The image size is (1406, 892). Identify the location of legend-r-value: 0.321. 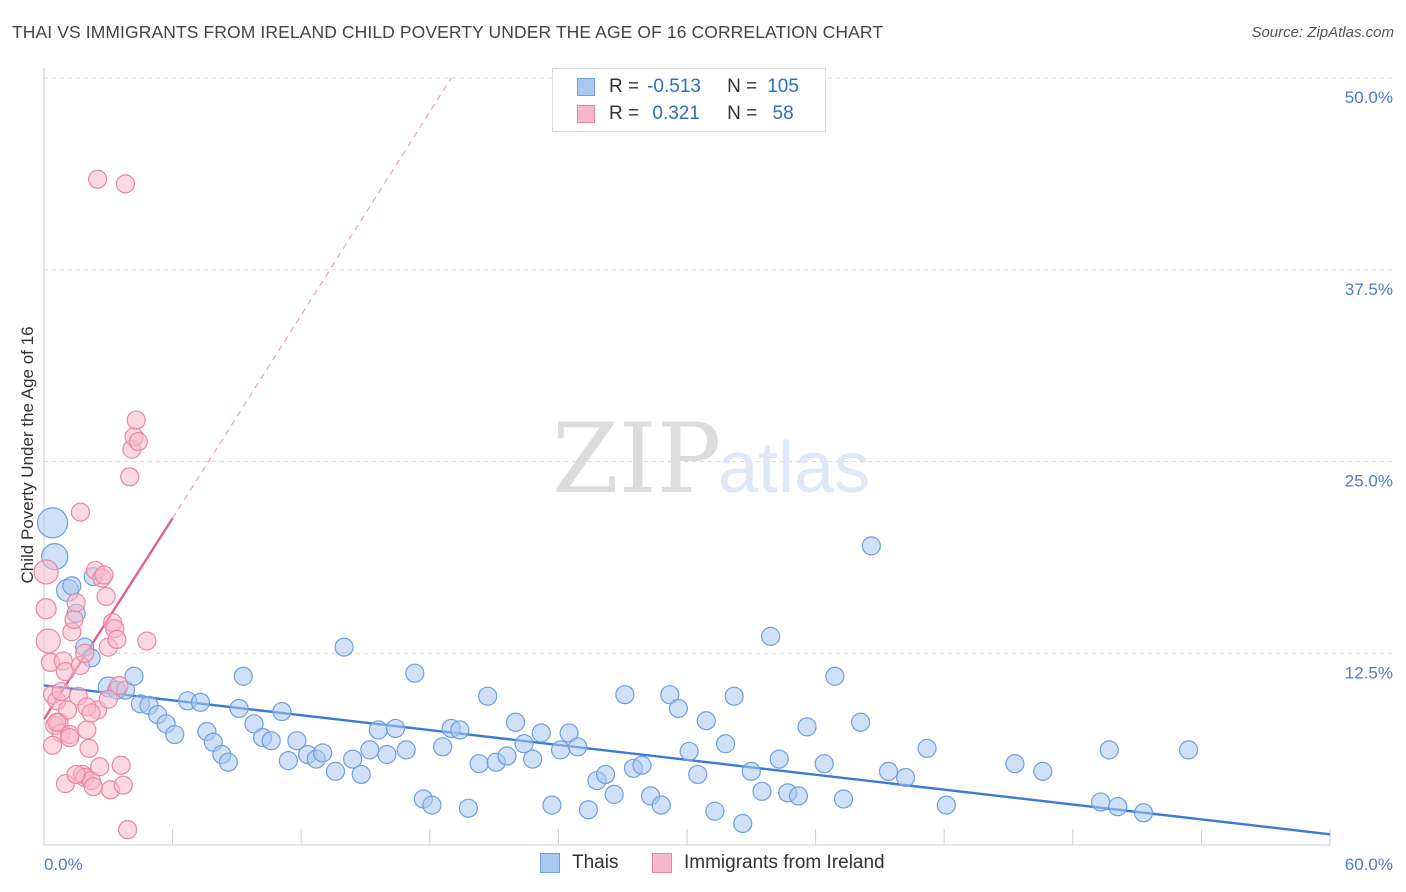
(673, 113).